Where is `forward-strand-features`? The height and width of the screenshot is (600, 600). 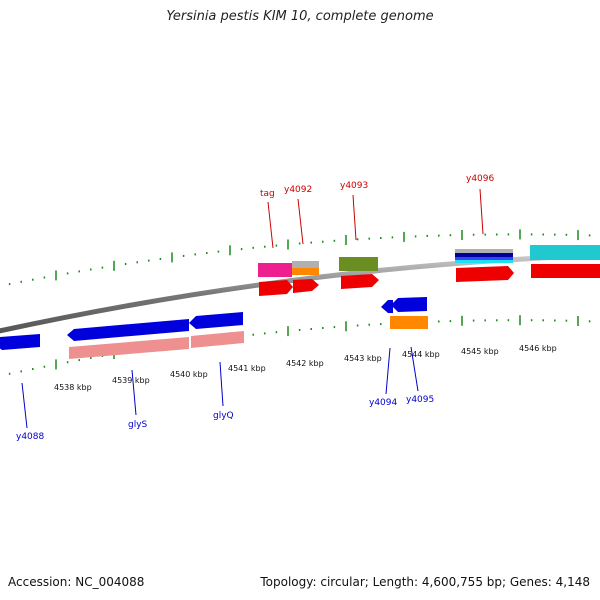
forward-strand-features is located at coordinates (429, 270).